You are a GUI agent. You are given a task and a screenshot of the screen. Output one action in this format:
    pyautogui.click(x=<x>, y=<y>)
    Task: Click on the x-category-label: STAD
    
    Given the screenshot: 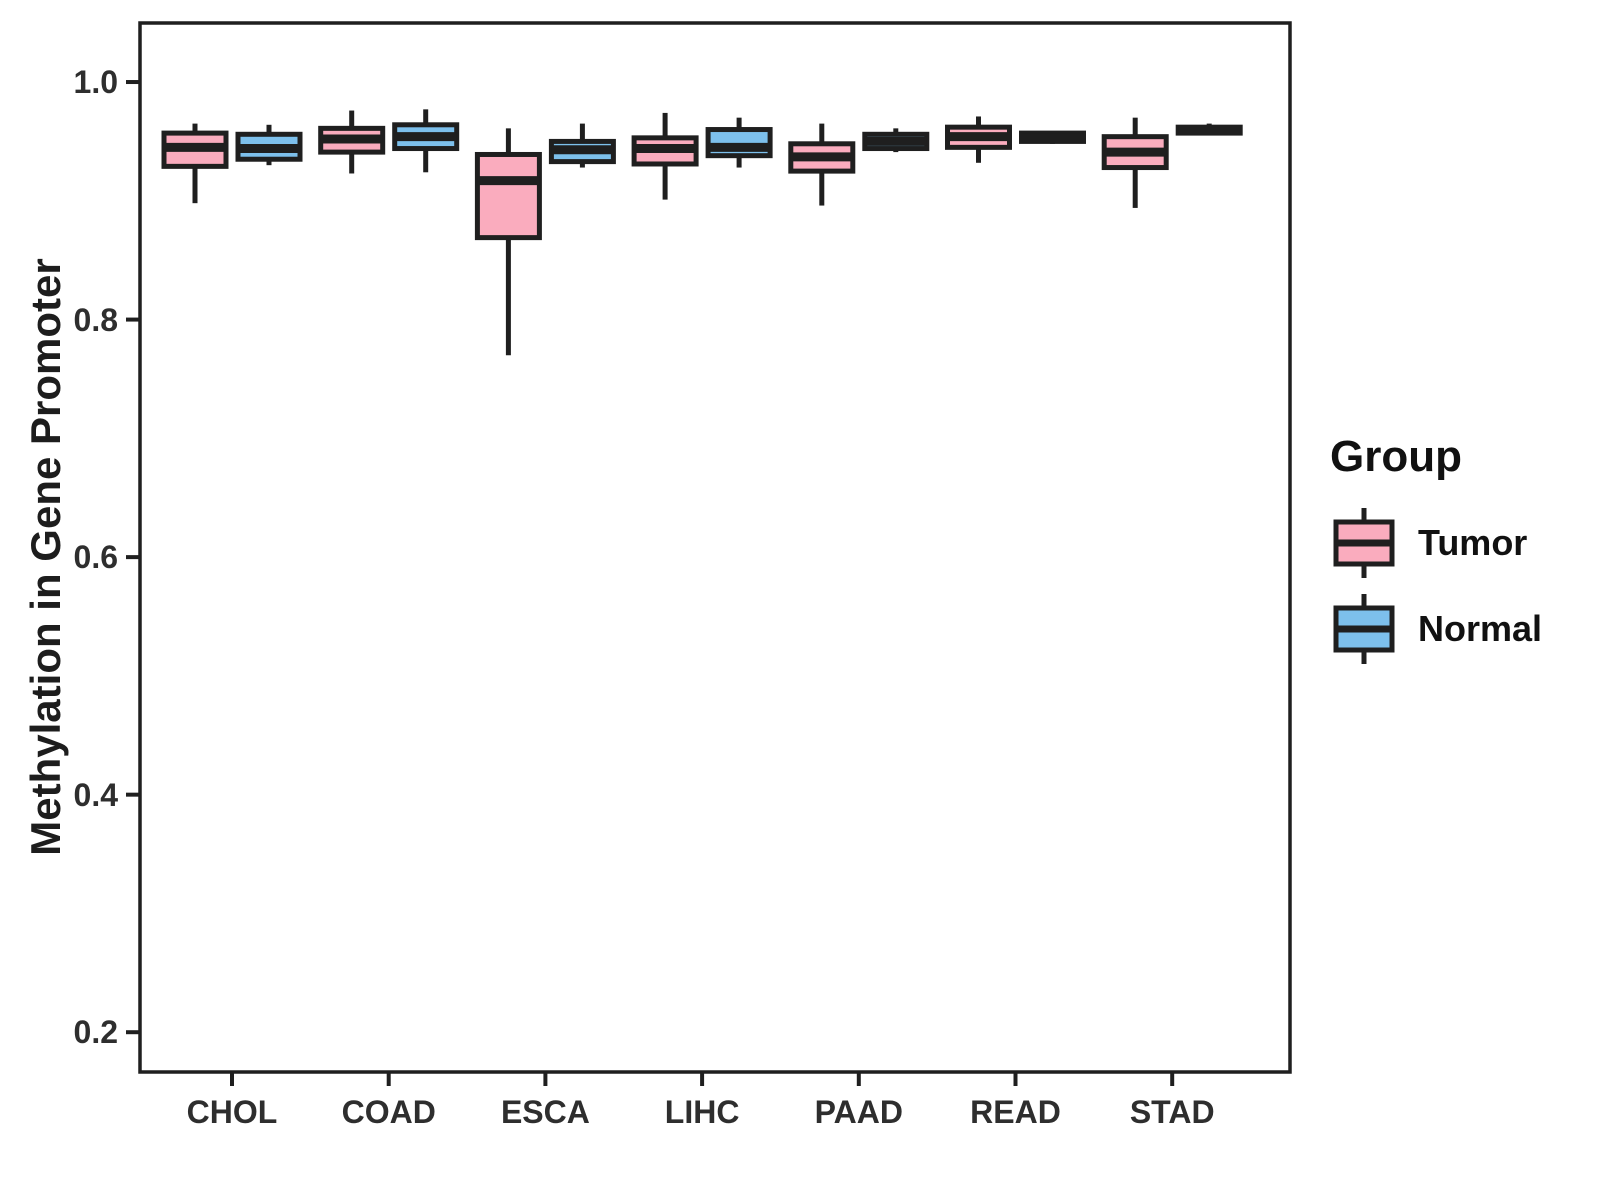 What is the action you would take?
    pyautogui.click(x=1172, y=1112)
    